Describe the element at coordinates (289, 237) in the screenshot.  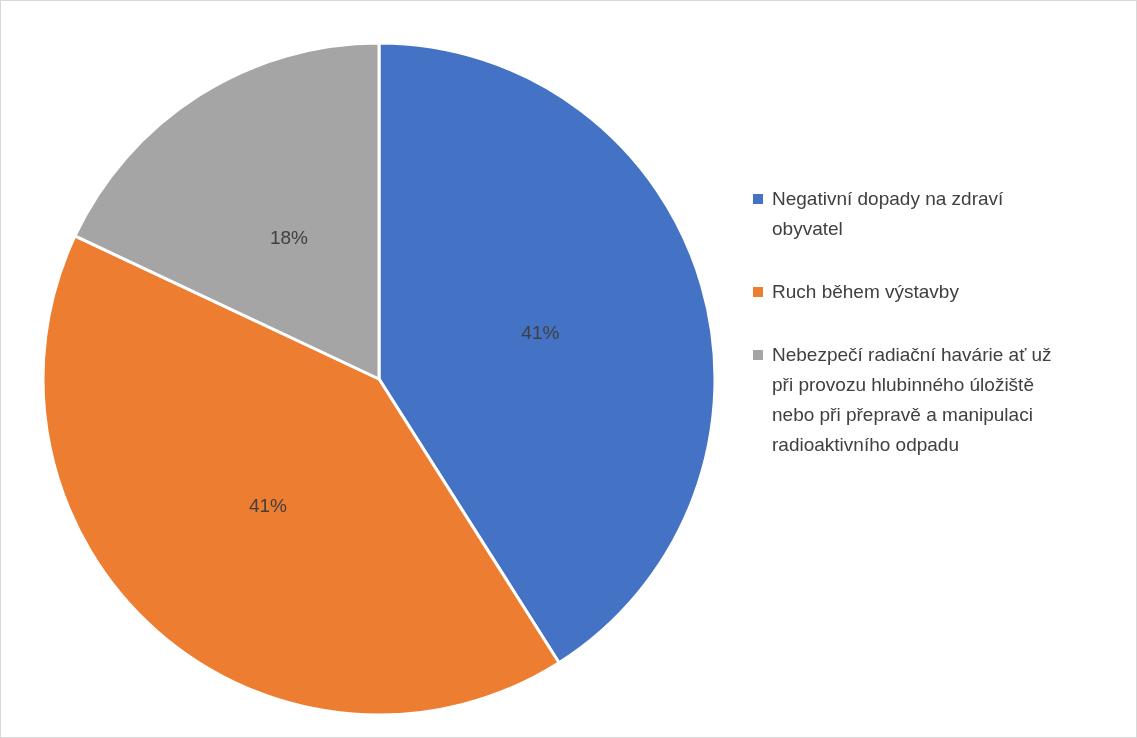
I see `data-label: 18%` at that location.